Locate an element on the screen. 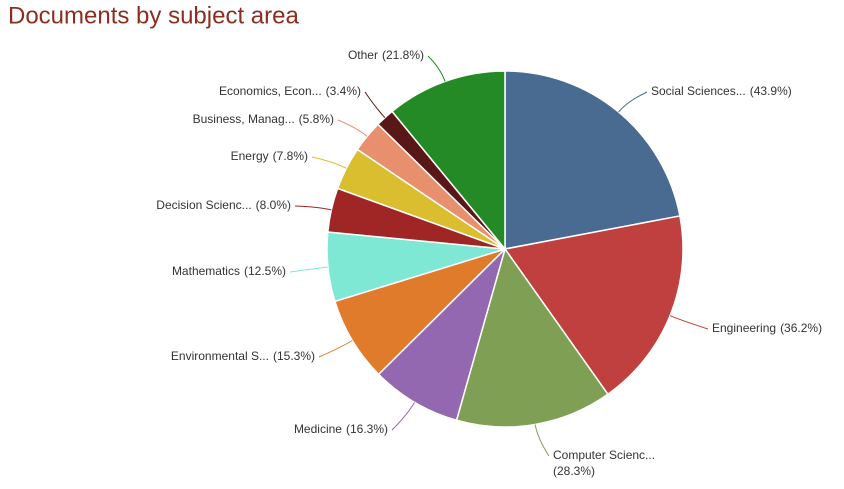 This screenshot has height=489, width=844. category-label: Engineering is located at coordinates (744, 328).